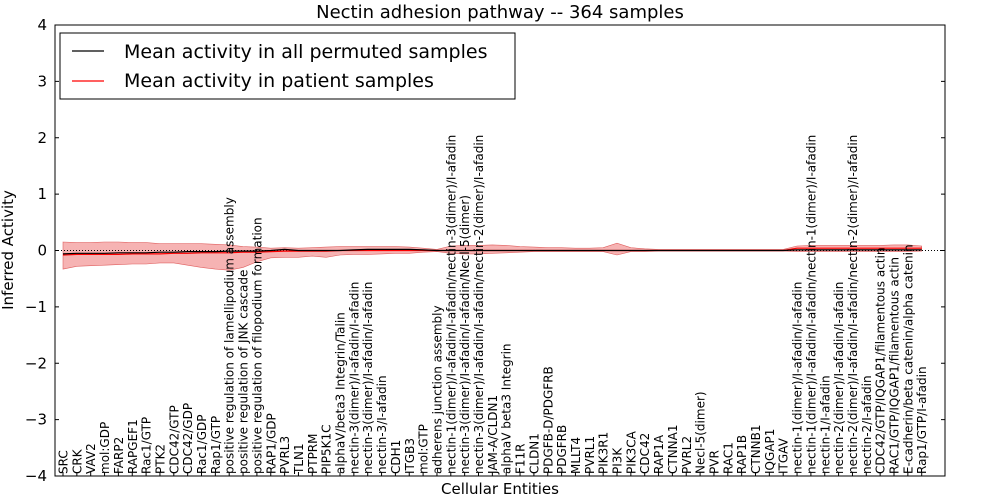 This screenshot has width=1000, height=500. Describe the element at coordinates (341, 393) in the screenshot. I see `entity-label: alphaV/beta3 Integrin/Talin` at that location.